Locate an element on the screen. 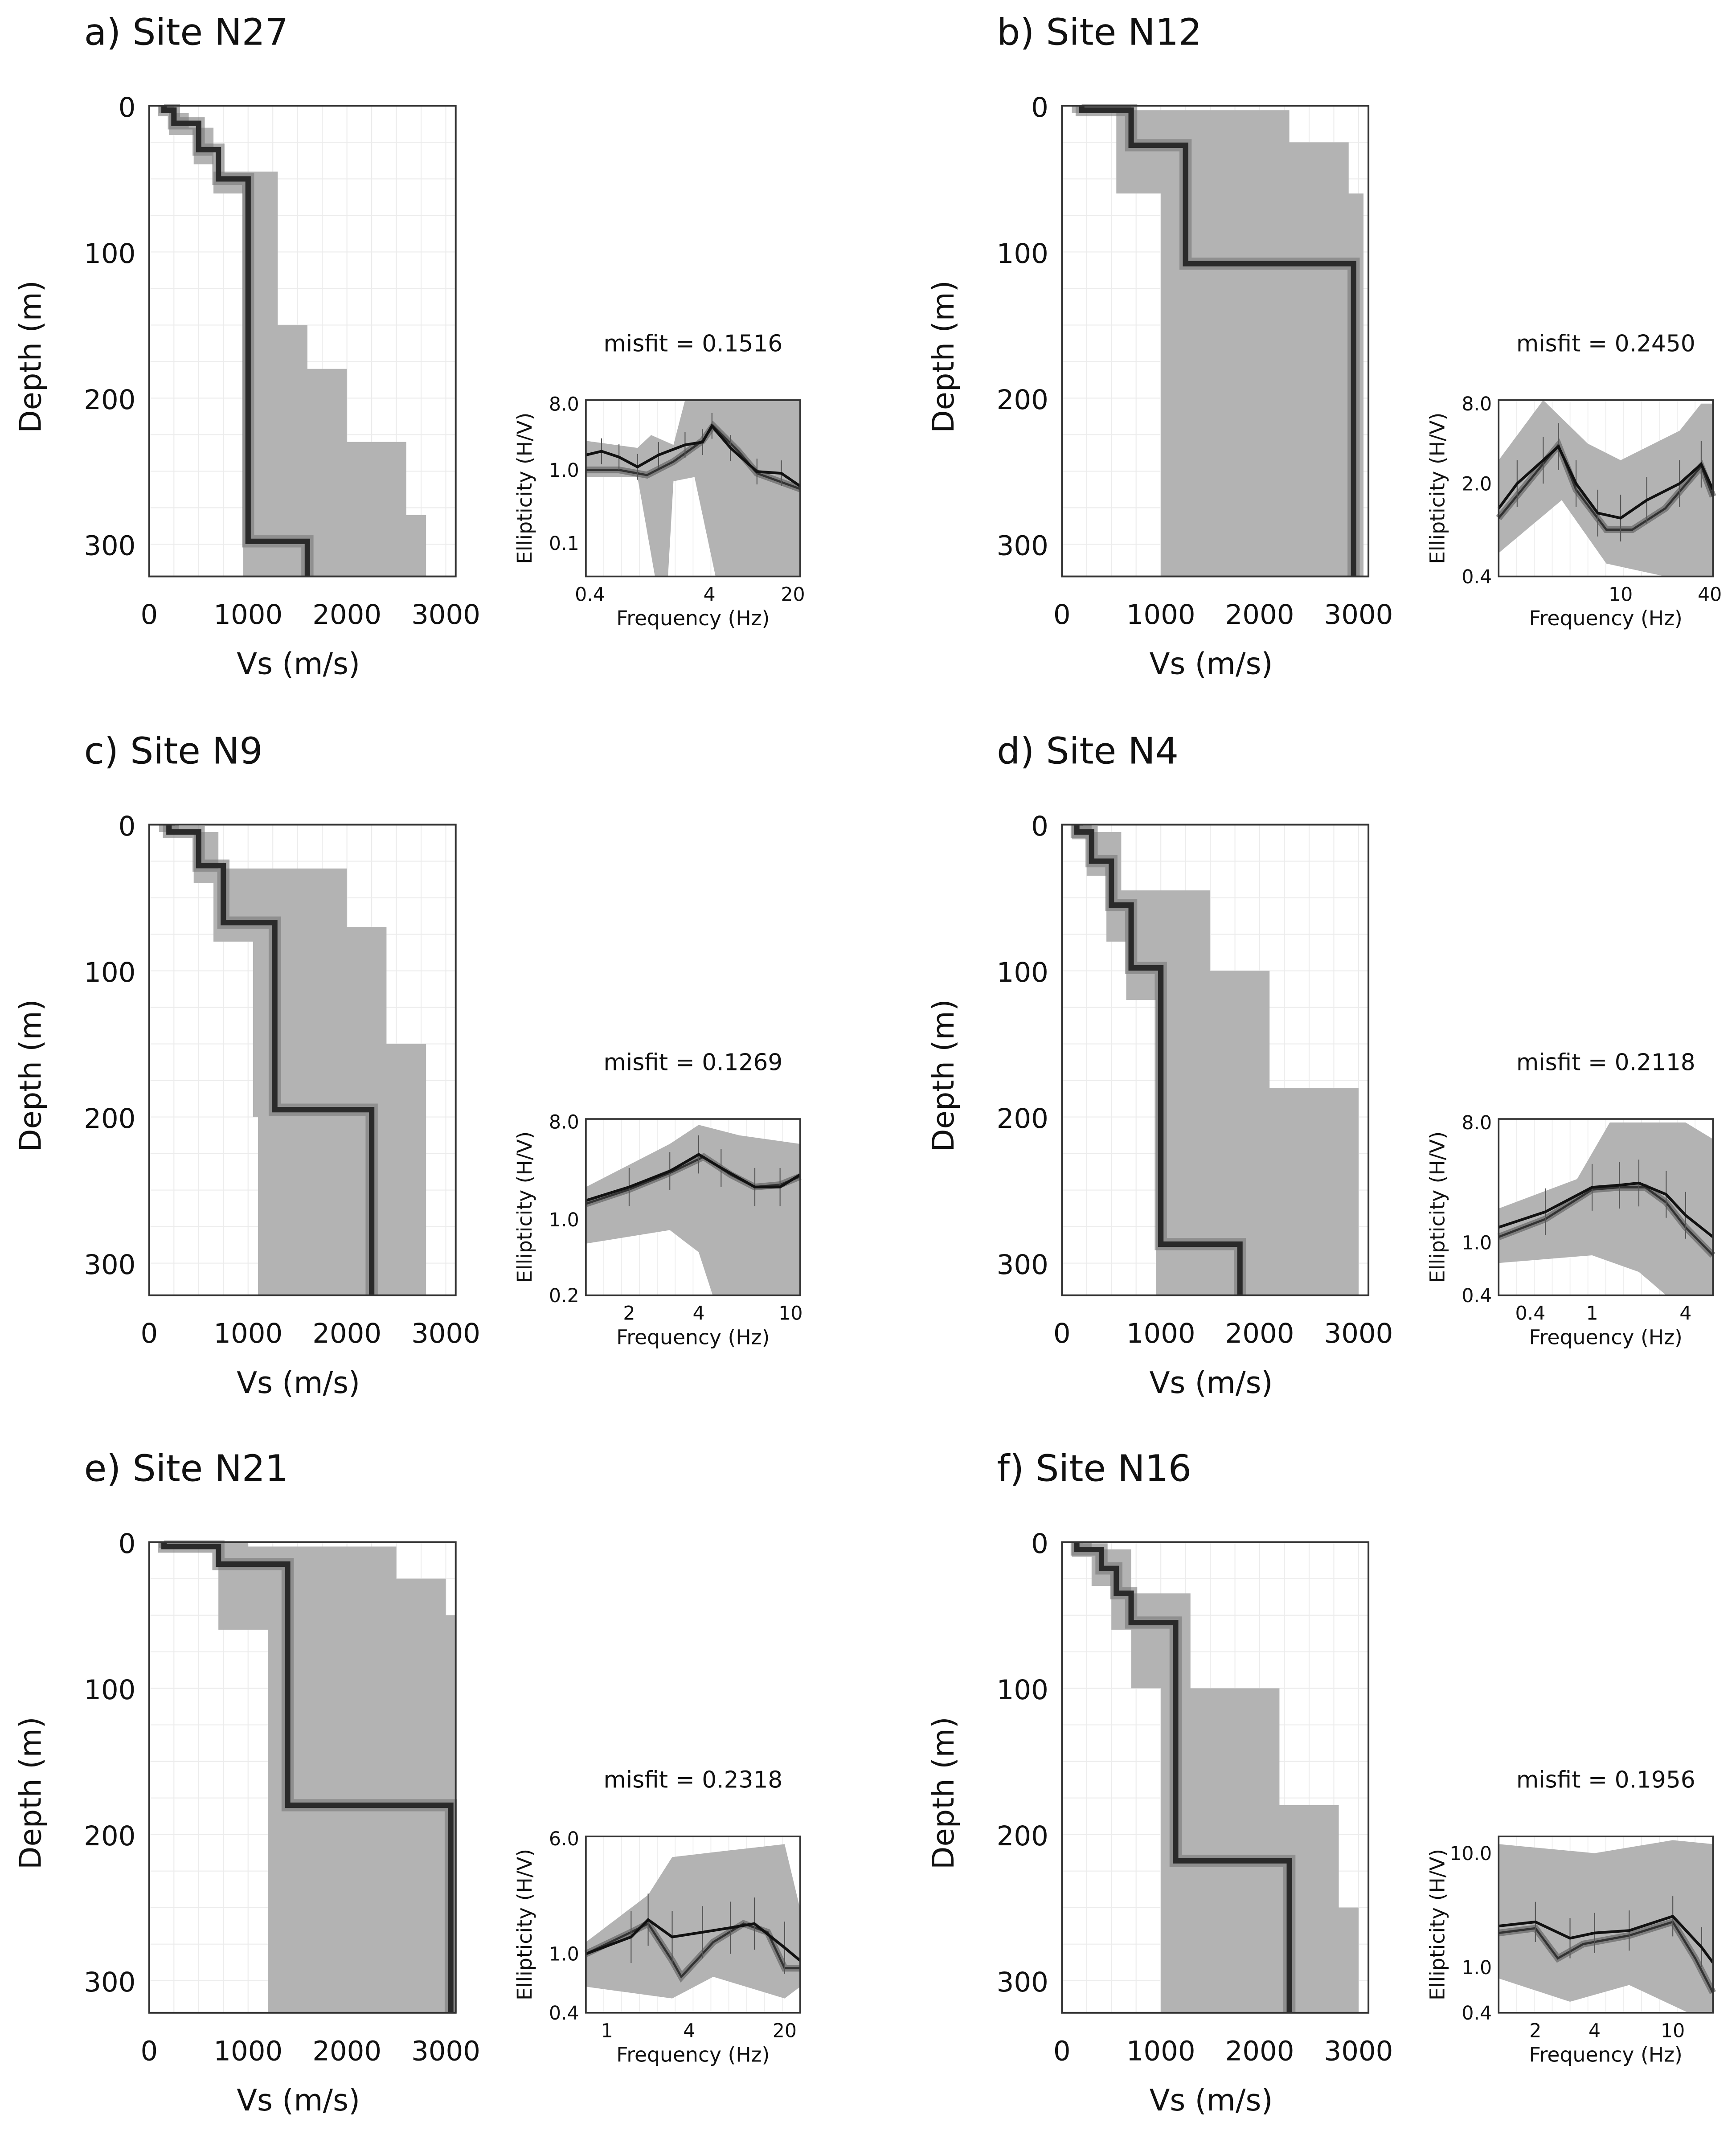 The width and height of the screenshot is (1736, 2143). panel-title: b) Site N12 is located at coordinates (1099, 32).